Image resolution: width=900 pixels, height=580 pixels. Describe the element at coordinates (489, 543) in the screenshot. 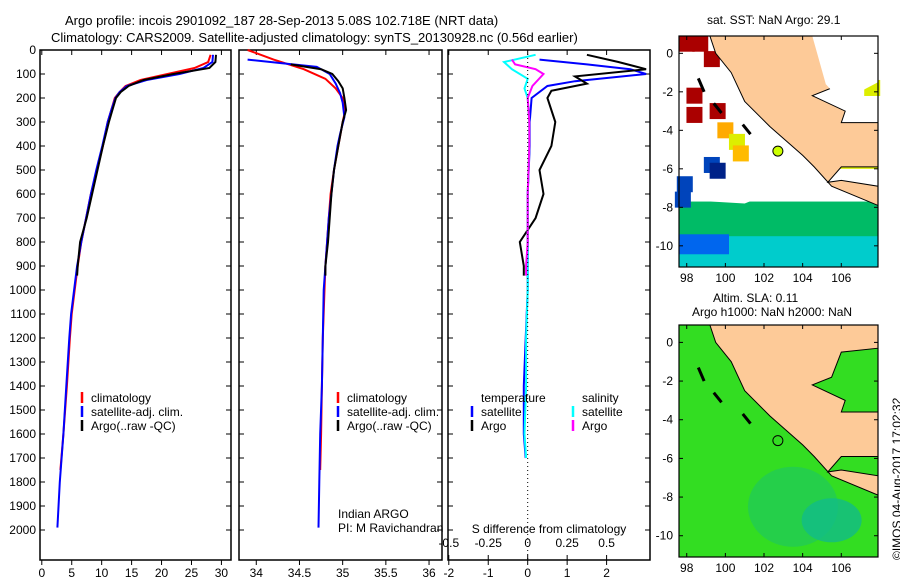

I see `s-tick-label: -0.25` at that location.